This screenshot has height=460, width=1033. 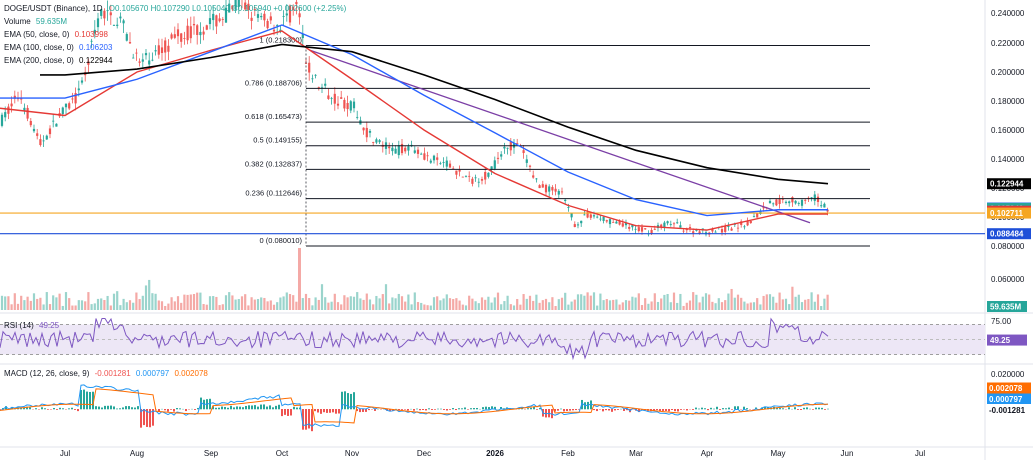 What do you see at coordinates (1008, 130) in the screenshot?
I see `price-tick-label: 0.160000` at bounding box center [1008, 130].